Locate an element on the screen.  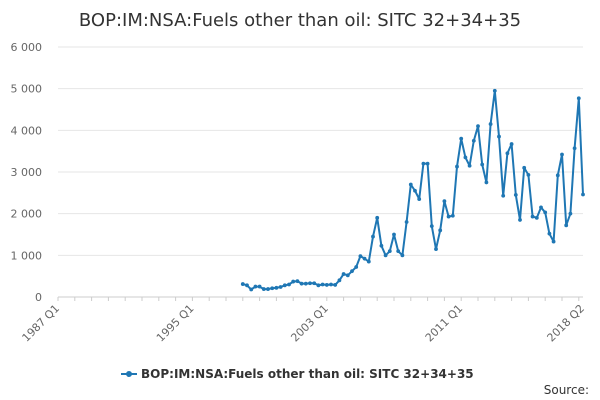
y-tick-label: 0 is located at coordinates (38, 297).